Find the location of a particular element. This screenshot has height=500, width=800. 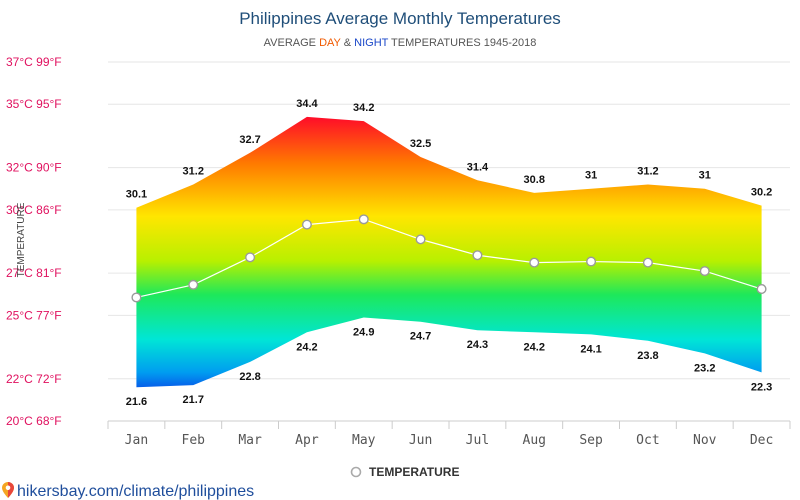

night-value-label: 21.6 is located at coordinates (136, 402).